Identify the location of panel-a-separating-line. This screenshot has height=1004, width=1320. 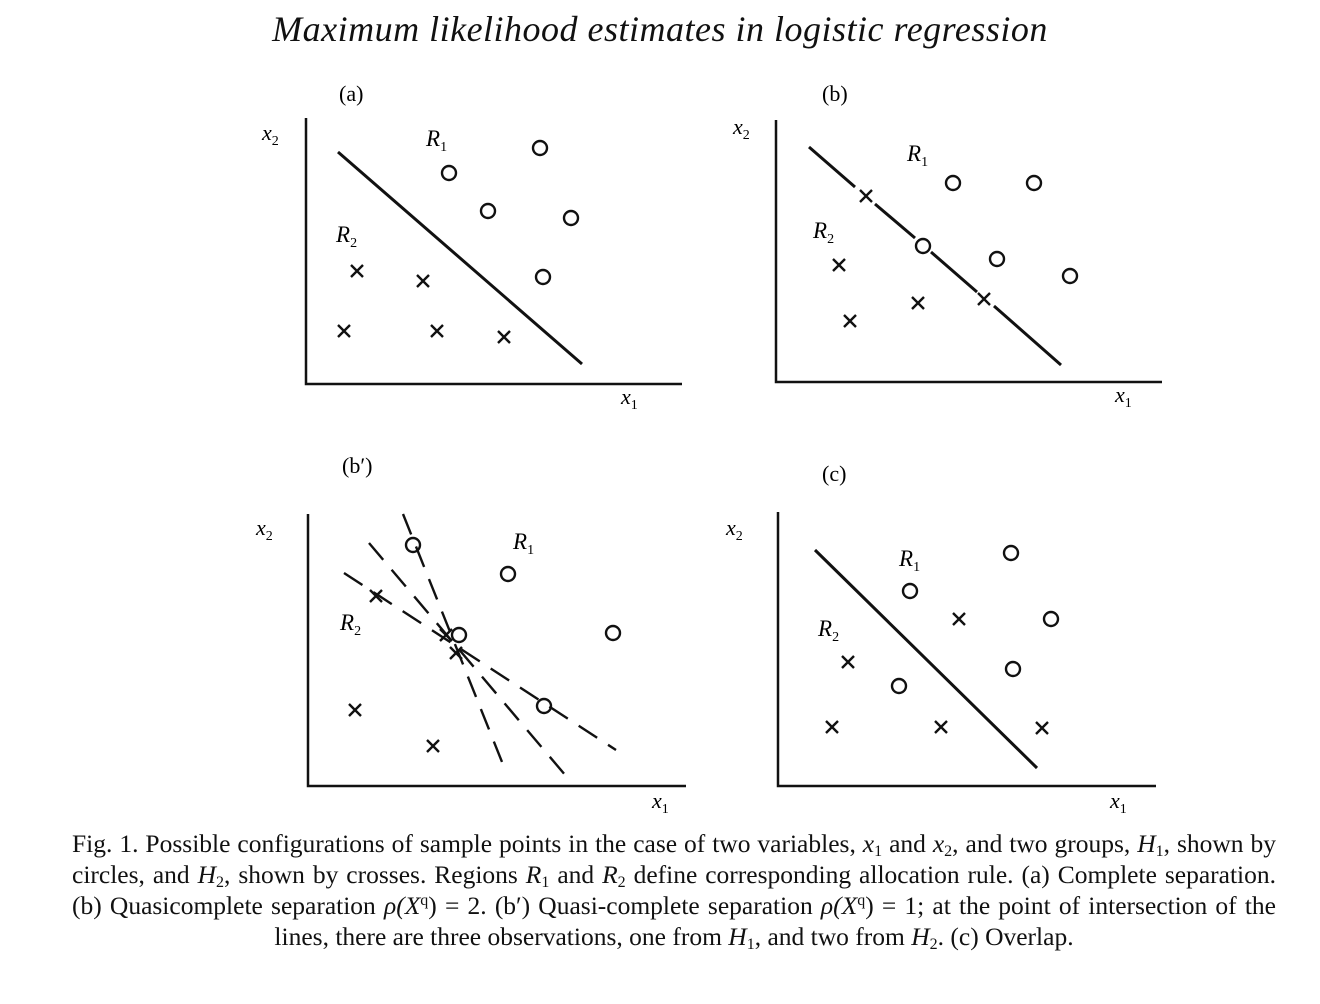
(460, 258).